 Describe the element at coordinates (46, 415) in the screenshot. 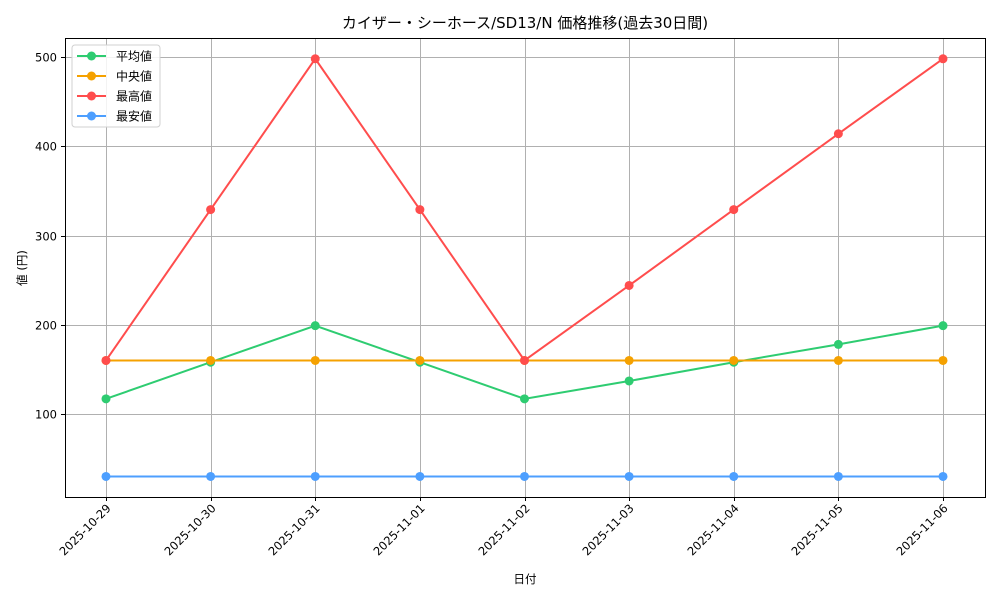

I see `y-tick-label: 100` at that location.